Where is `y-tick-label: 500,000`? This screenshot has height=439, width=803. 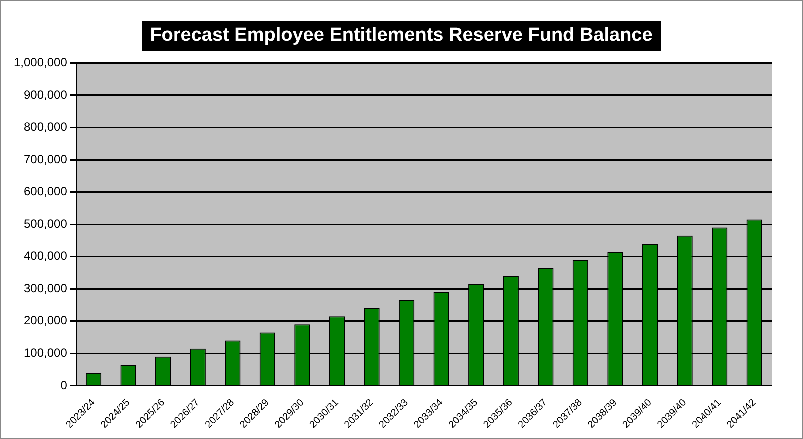 y-tick-label: 500,000 is located at coordinates (46, 223).